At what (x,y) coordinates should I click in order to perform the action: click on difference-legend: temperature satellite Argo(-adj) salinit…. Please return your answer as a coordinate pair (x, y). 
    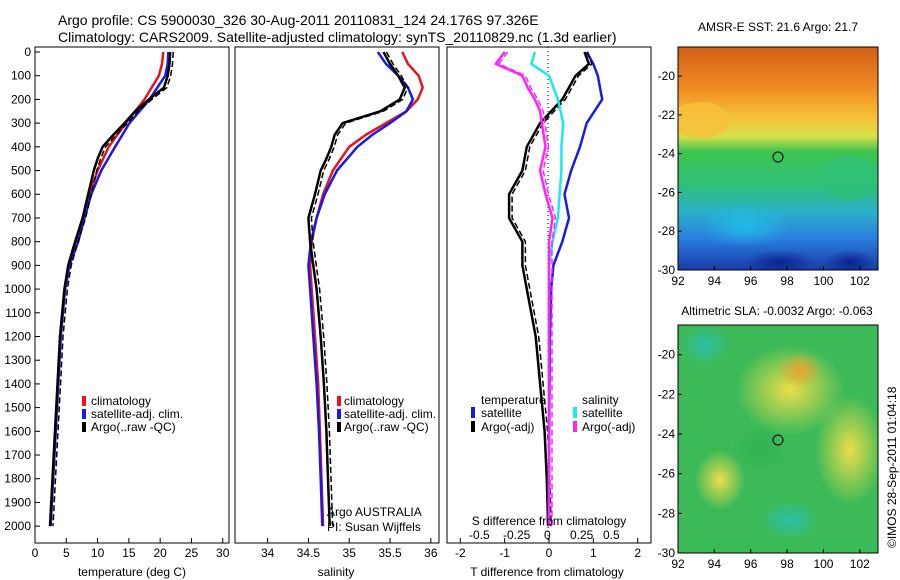
    Looking at the image, I should click on (553, 413).